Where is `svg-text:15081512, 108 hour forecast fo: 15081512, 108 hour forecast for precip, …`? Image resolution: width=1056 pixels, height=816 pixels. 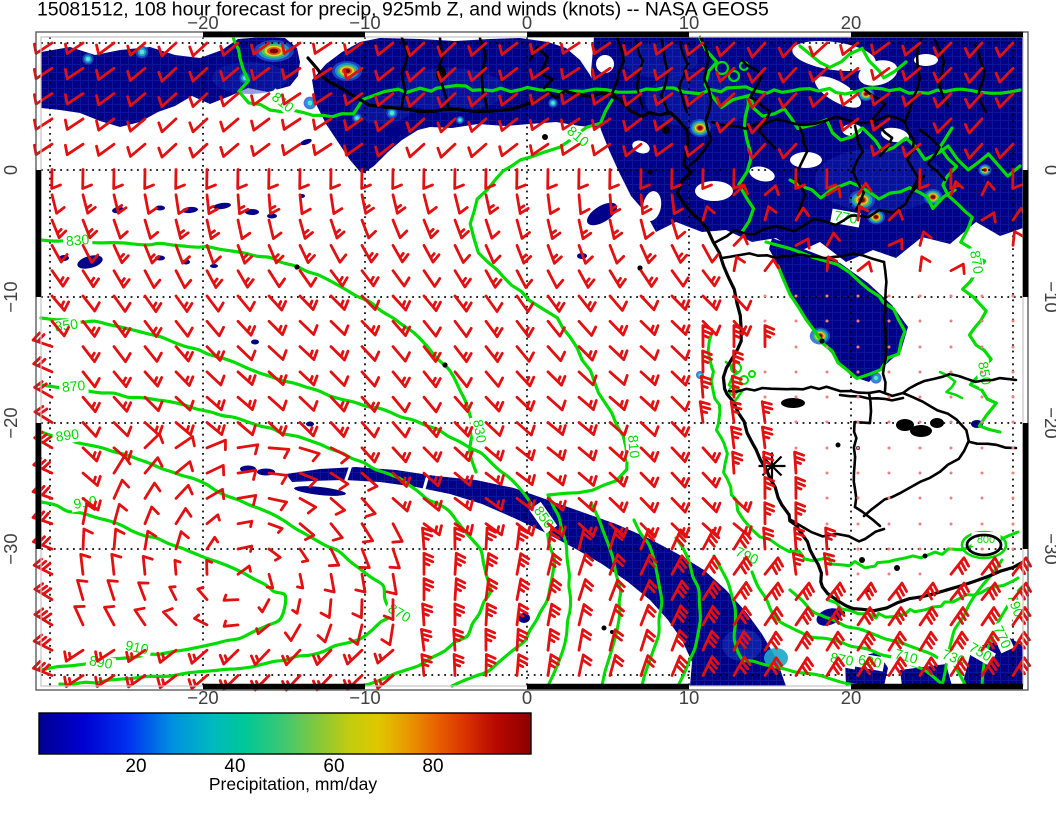
svg-text:15081512, 108 hour forecast fo: 15081512, 108 hour forecast for precip, … is located at coordinates (403, 10).